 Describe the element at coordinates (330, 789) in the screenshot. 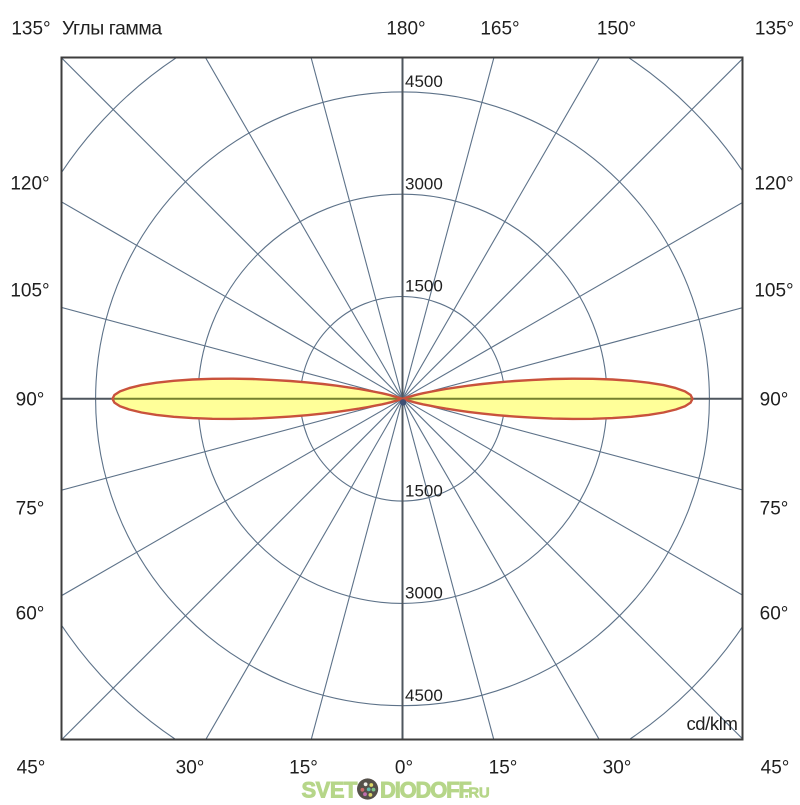

I see `svg-text: SVET` at that location.